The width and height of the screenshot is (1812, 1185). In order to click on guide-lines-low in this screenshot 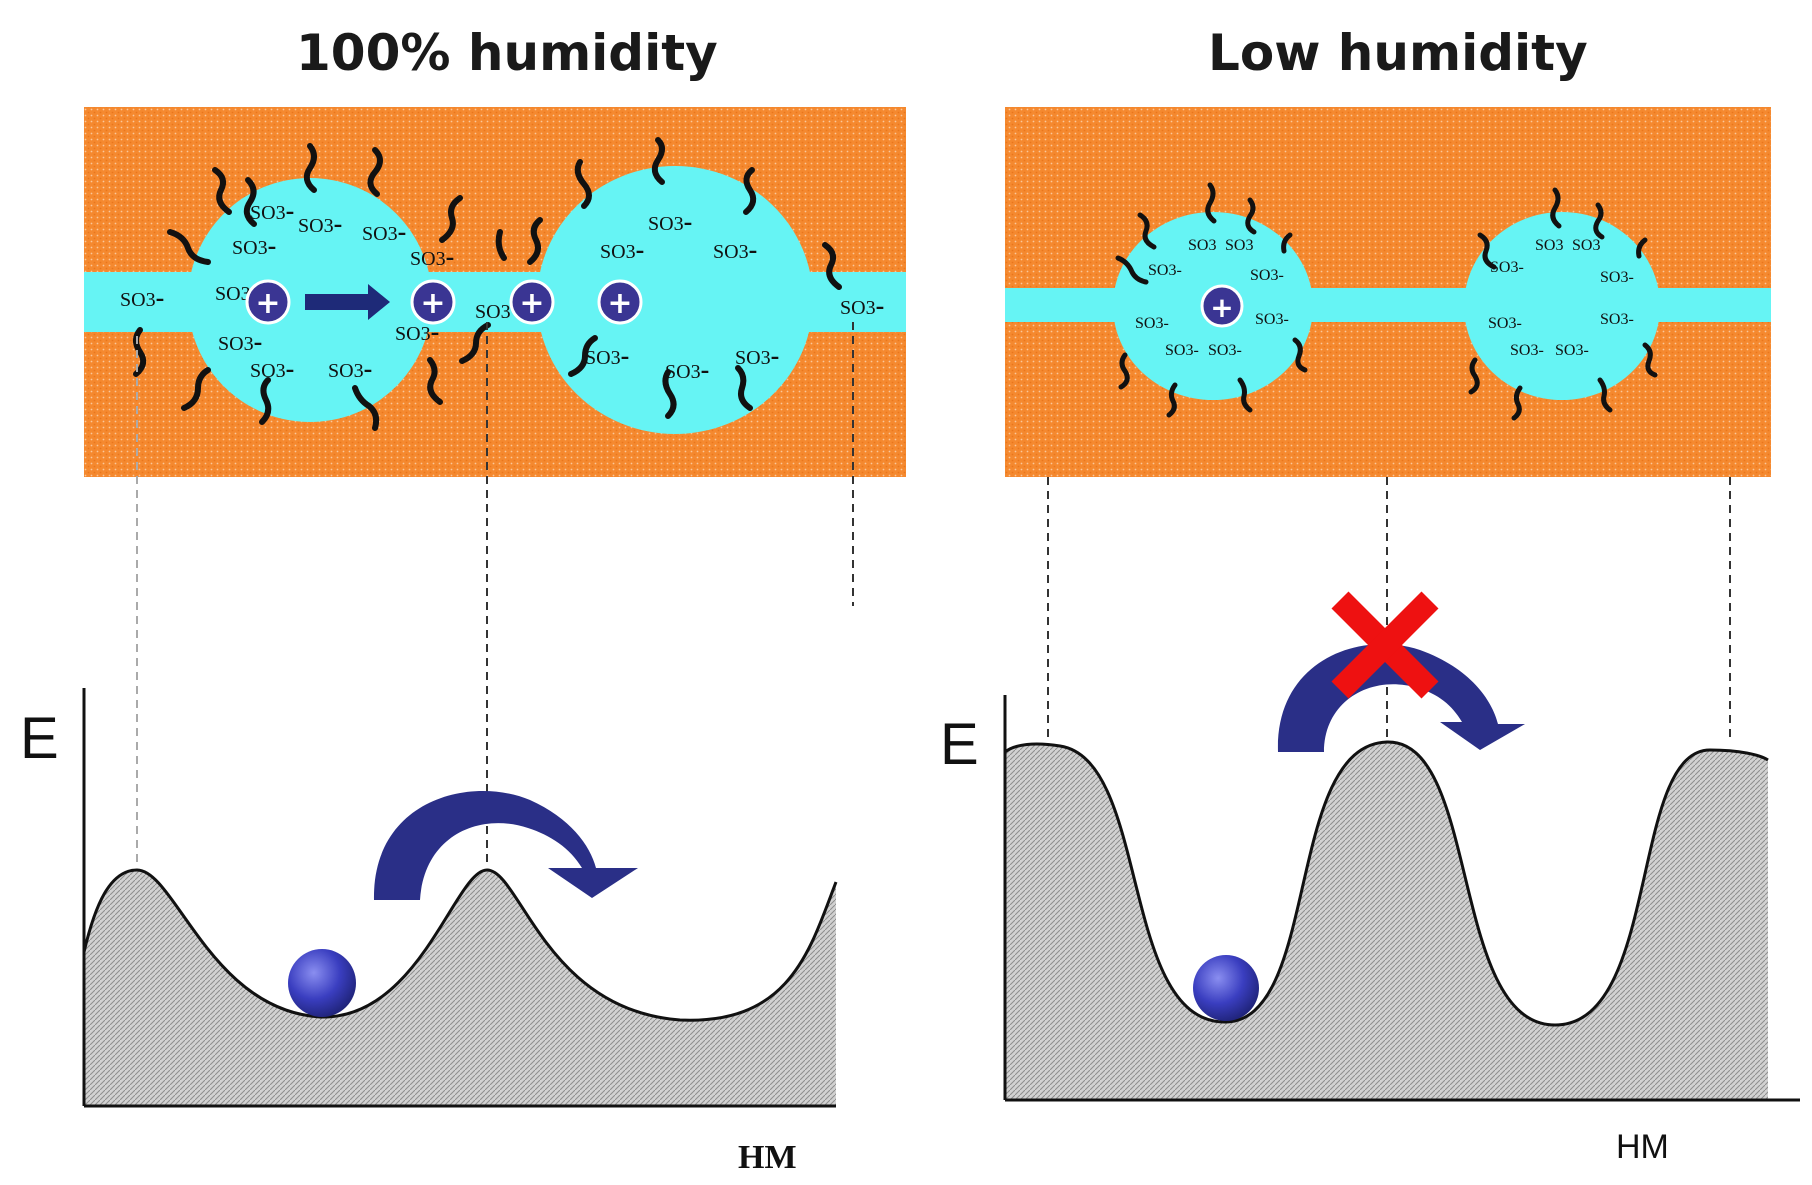, I will do `click(1389, 609)`.